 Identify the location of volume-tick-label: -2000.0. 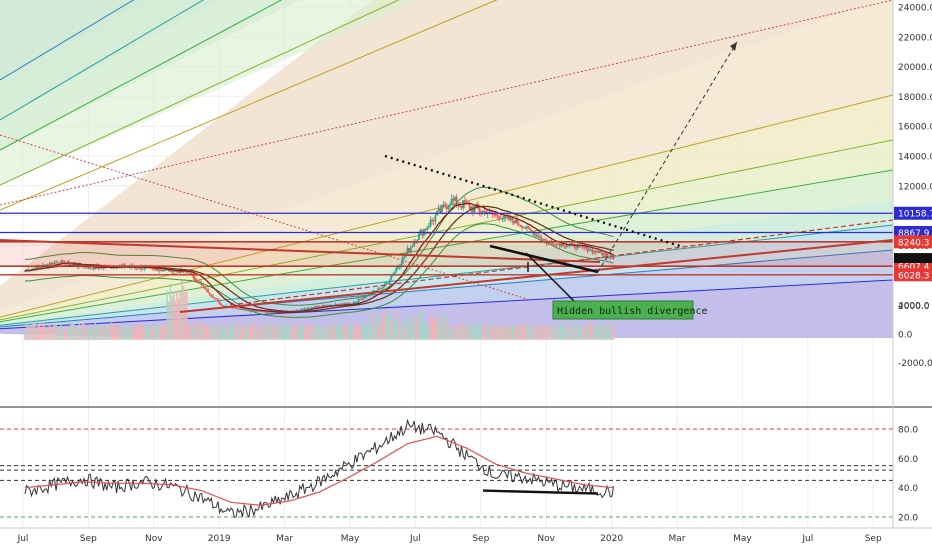
(915, 364).